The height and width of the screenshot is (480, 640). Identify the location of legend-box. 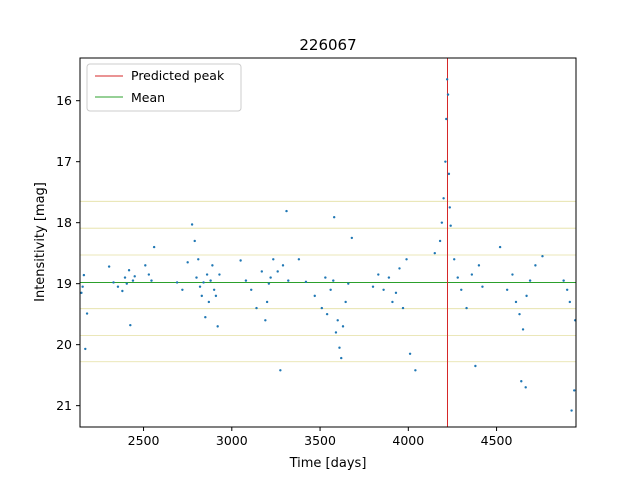
(164, 87).